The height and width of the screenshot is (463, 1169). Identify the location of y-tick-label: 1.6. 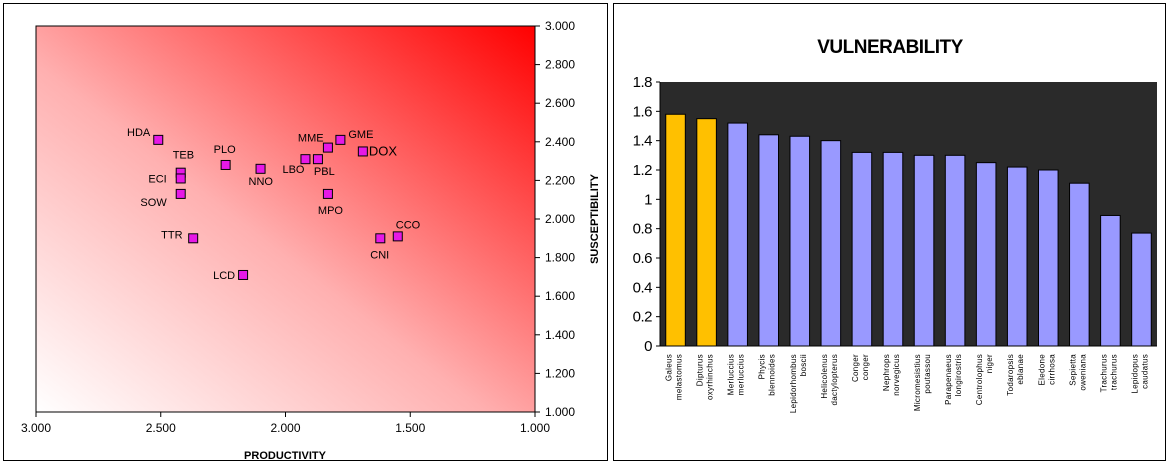
(643, 111).